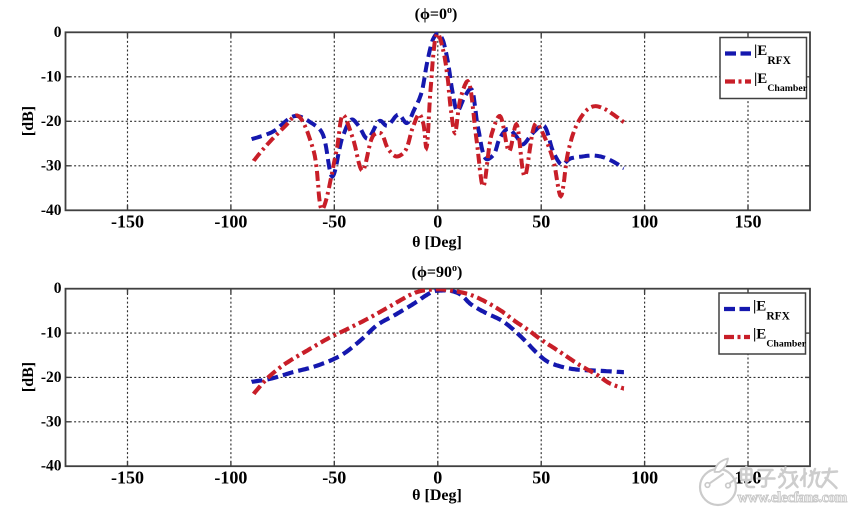 The width and height of the screenshot is (848, 512). Describe the element at coordinates (436, 14) in the screenshot. I see `svg-text: (ϕ=0o)` at that location.